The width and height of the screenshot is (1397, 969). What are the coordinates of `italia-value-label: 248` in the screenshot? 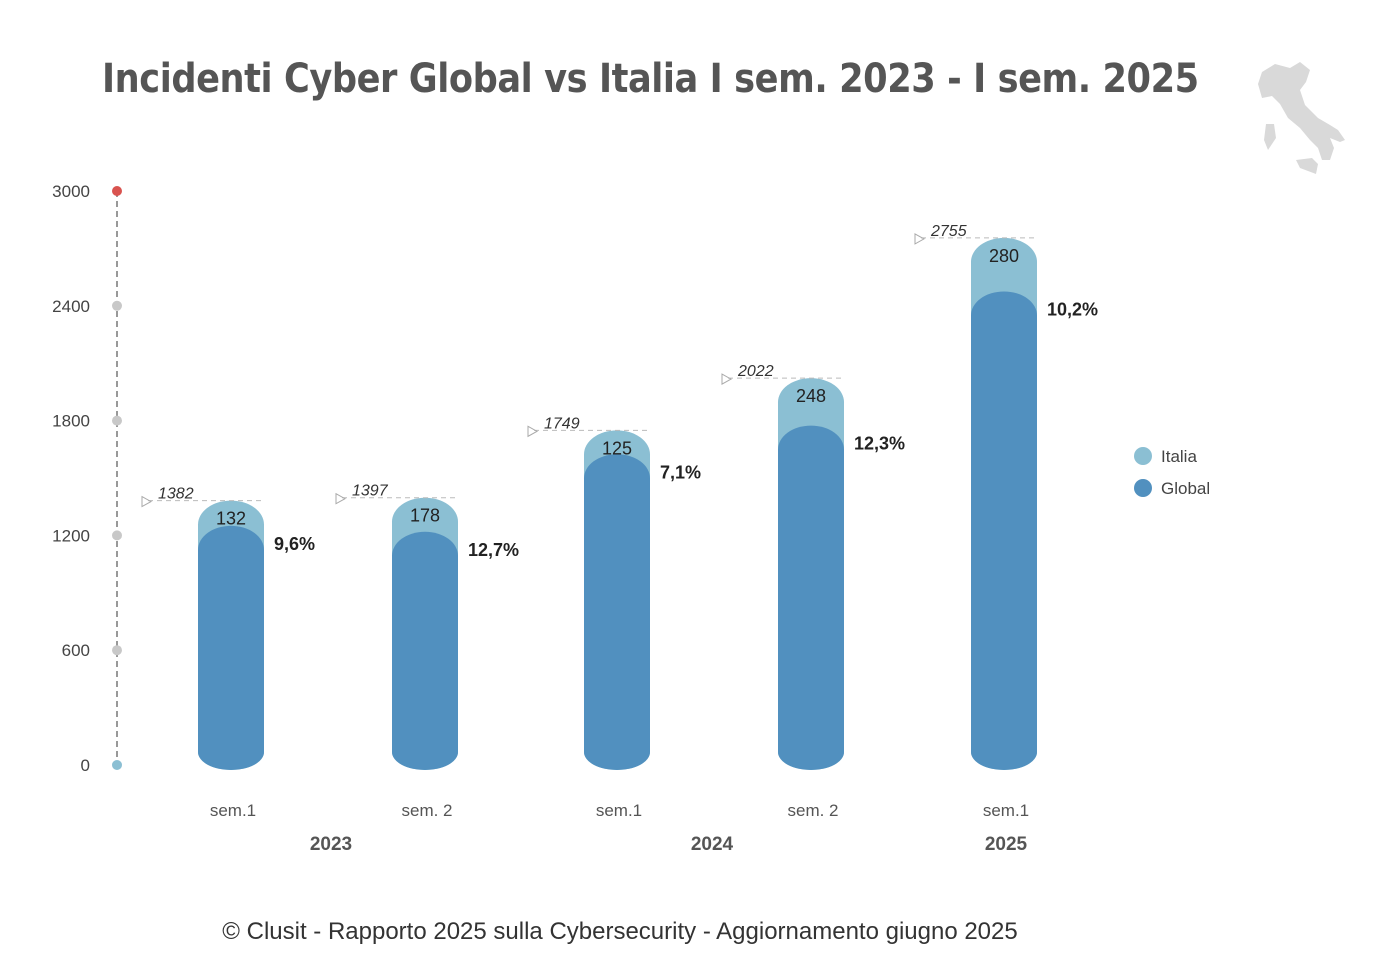 It's located at (811, 396).